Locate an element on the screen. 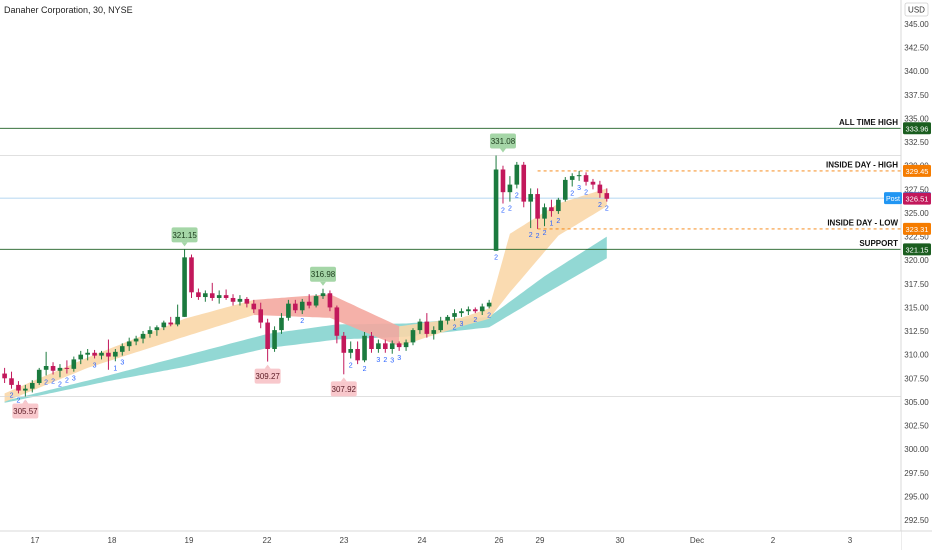  price-tick-label: 335.00 is located at coordinates (916, 118).